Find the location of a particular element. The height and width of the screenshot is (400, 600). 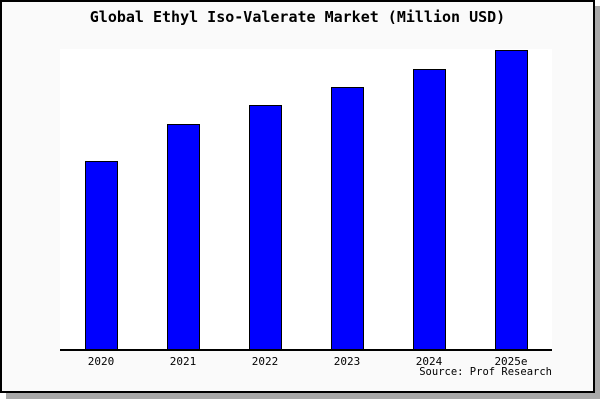

x-tick-label-2025e: 2025e is located at coordinates (511, 361).